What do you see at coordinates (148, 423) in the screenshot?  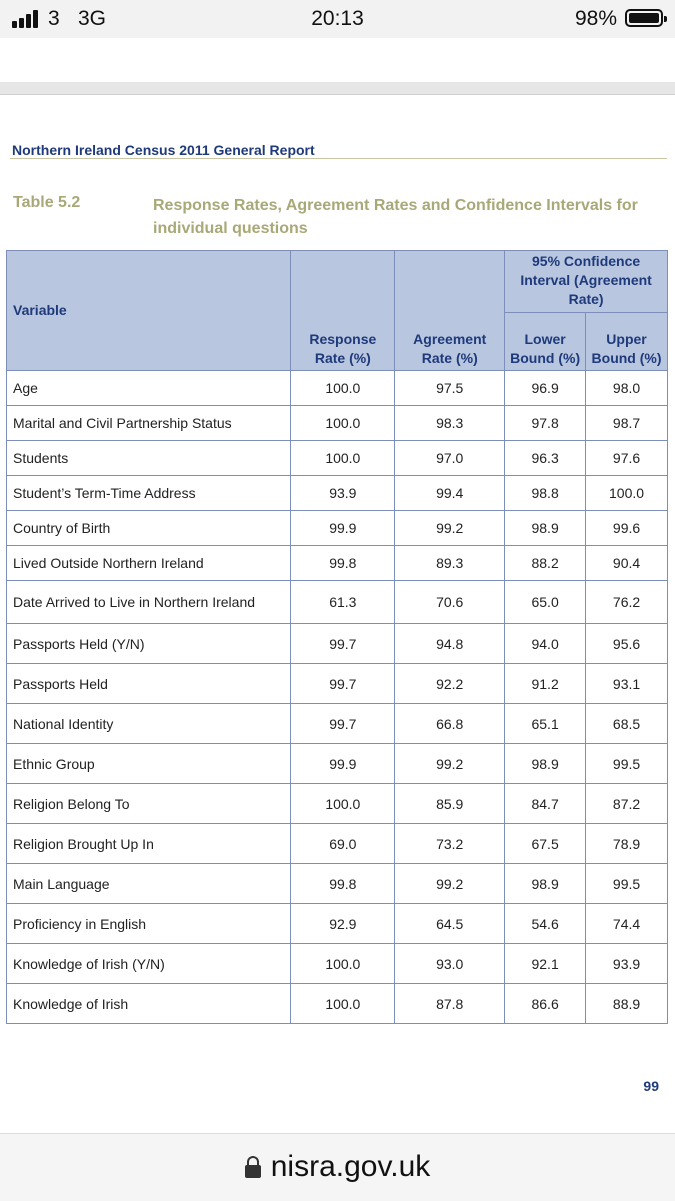 I see `cell-variable: Marital and Civil Partnership Status` at bounding box center [148, 423].